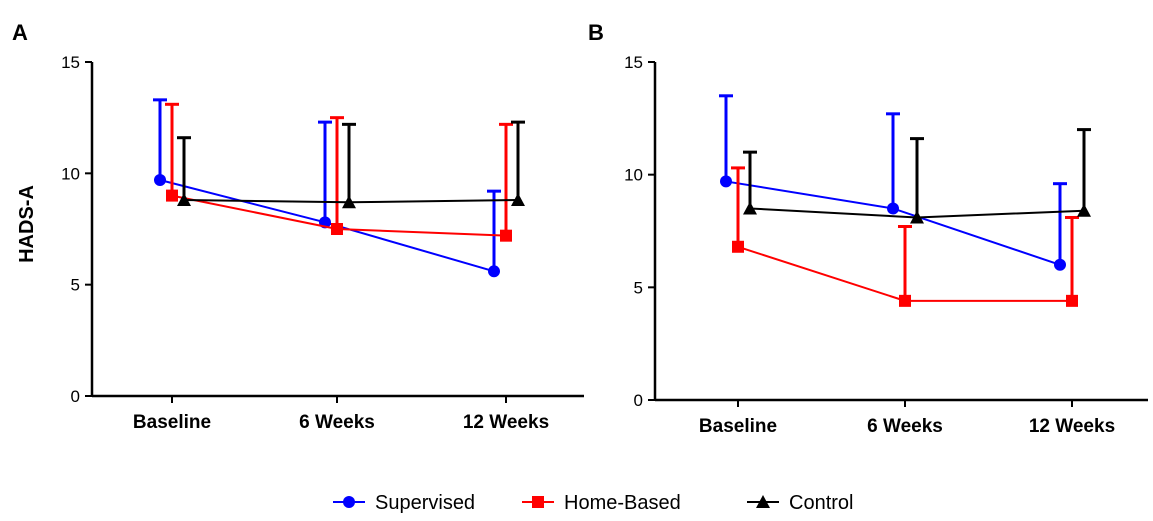 The image size is (1153, 521). Describe the element at coordinates (20, 32) in the screenshot. I see `panel-letter-a: A` at that location.